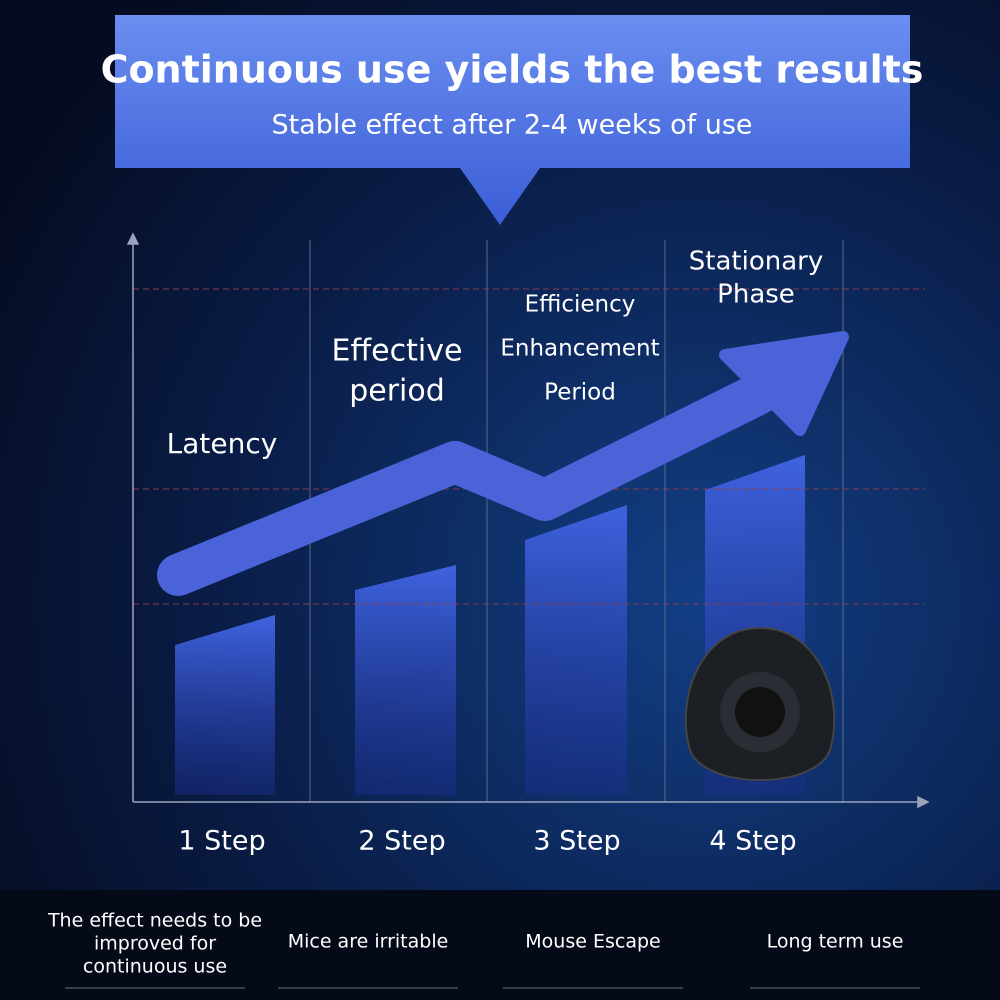  Describe the element at coordinates (752, 841) in the screenshot. I see `step-label: 4 Step` at that location.